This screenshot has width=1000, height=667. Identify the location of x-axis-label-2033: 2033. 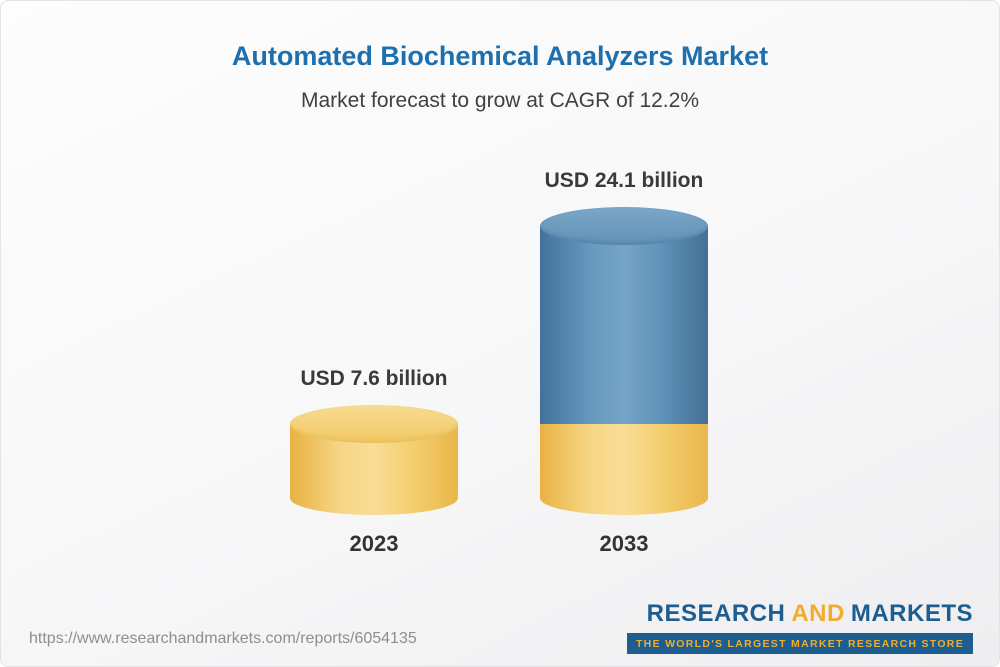
(624, 543).